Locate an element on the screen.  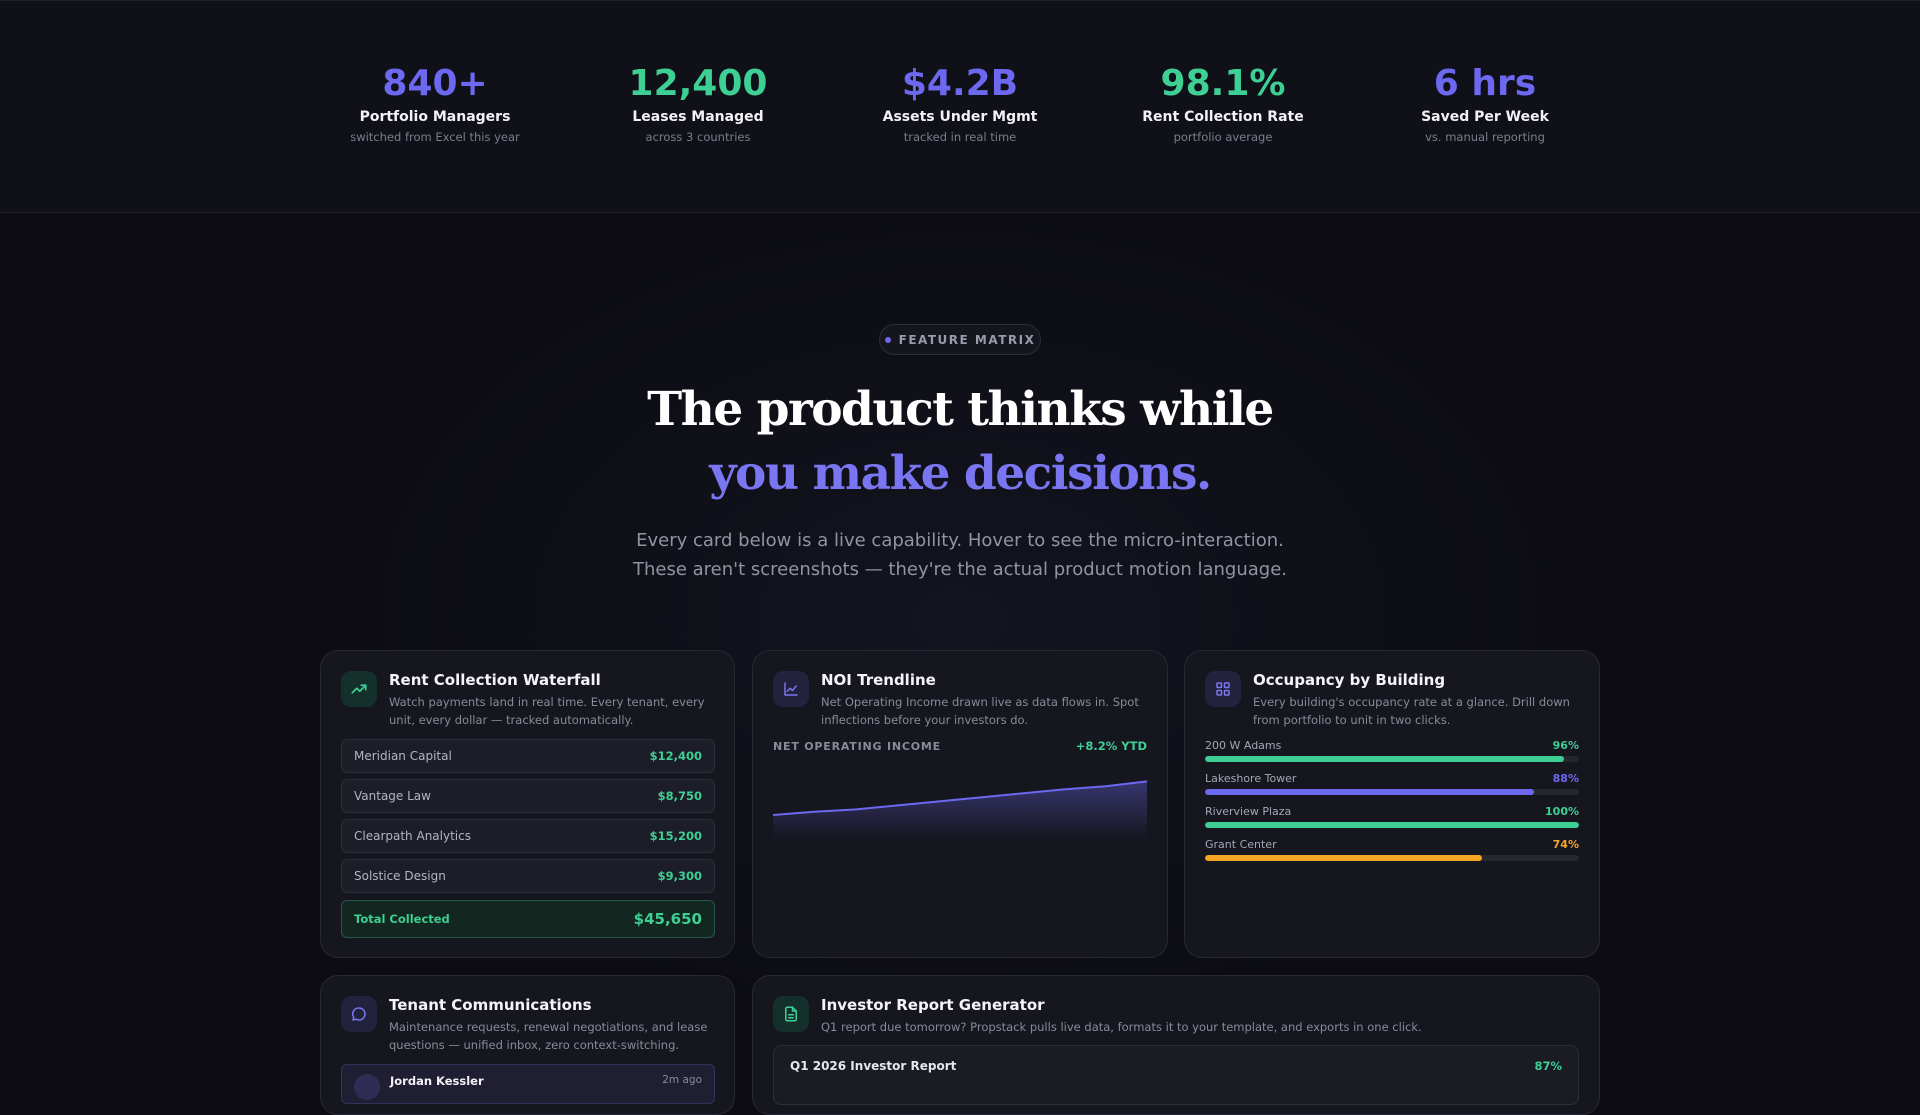
report-percent: 87% is located at coordinates (1548, 1066).